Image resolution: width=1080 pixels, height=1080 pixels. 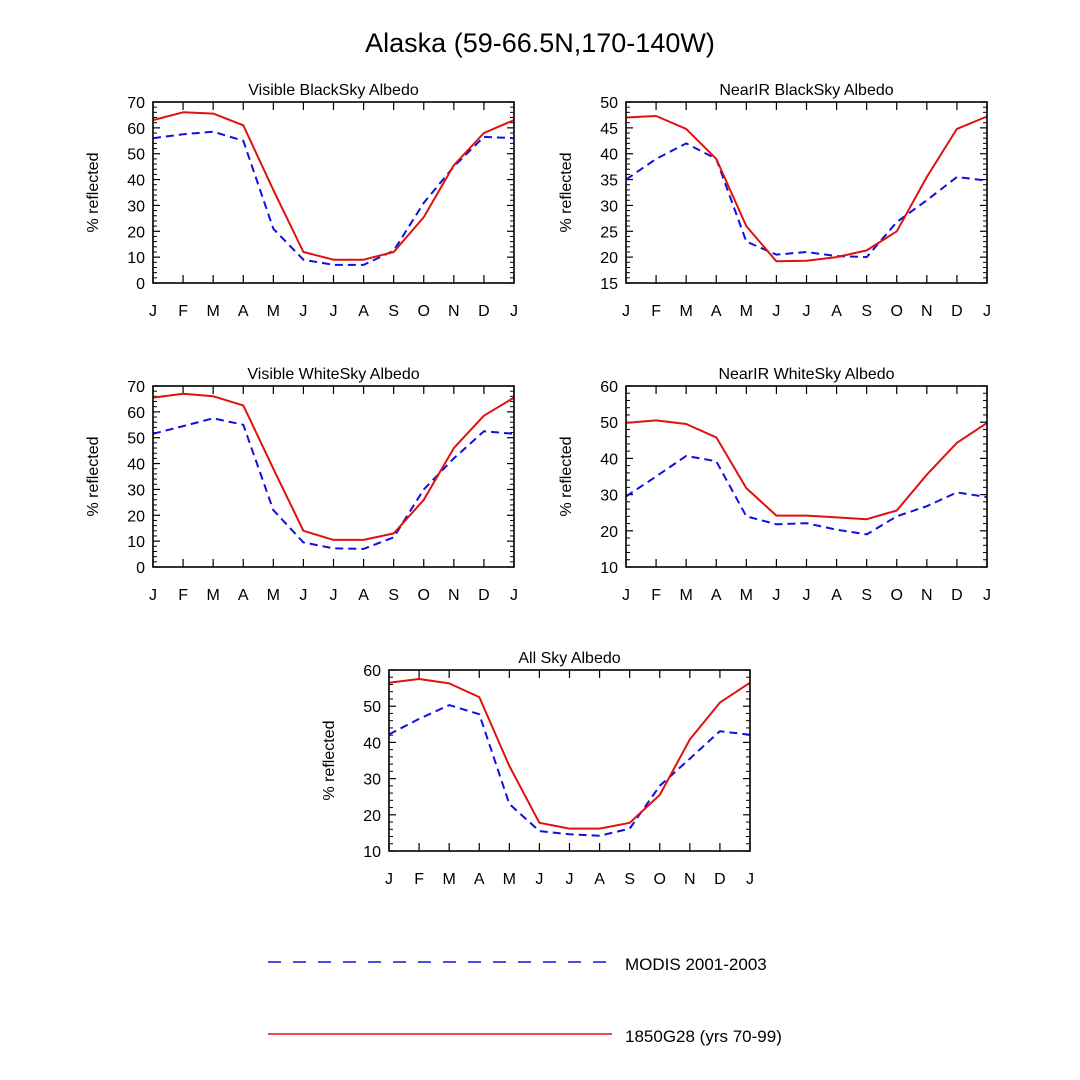 I want to click on panel-title: NearIR BlackSky Albedo, so click(x=806, y=90).